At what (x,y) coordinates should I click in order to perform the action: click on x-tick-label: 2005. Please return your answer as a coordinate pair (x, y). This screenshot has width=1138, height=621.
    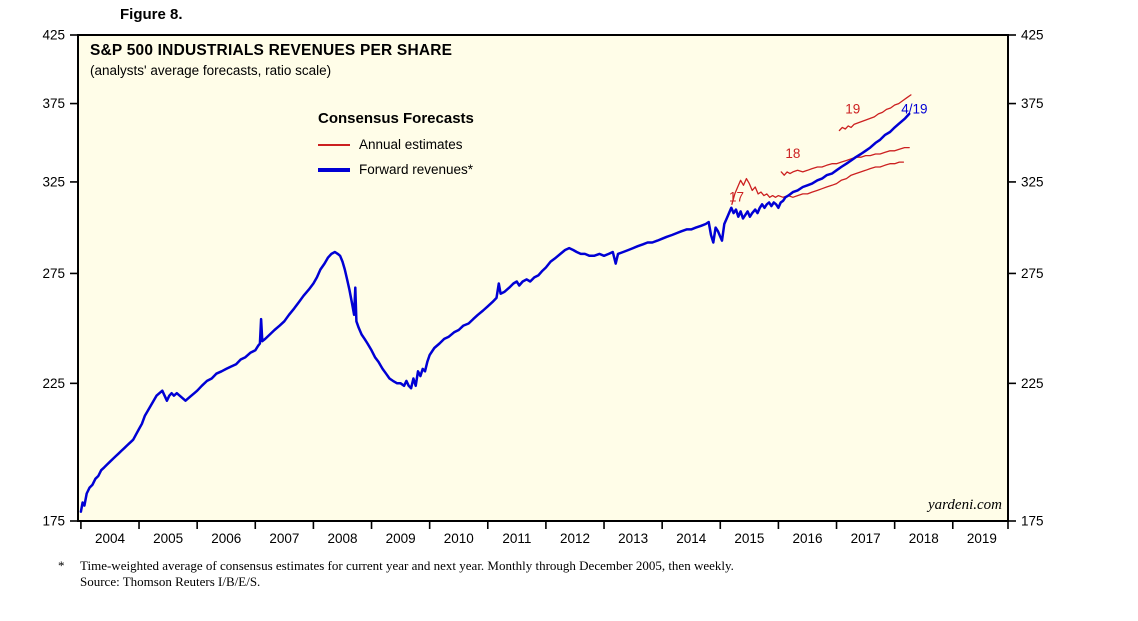
    Looking at the image, I should click on (168, 538).